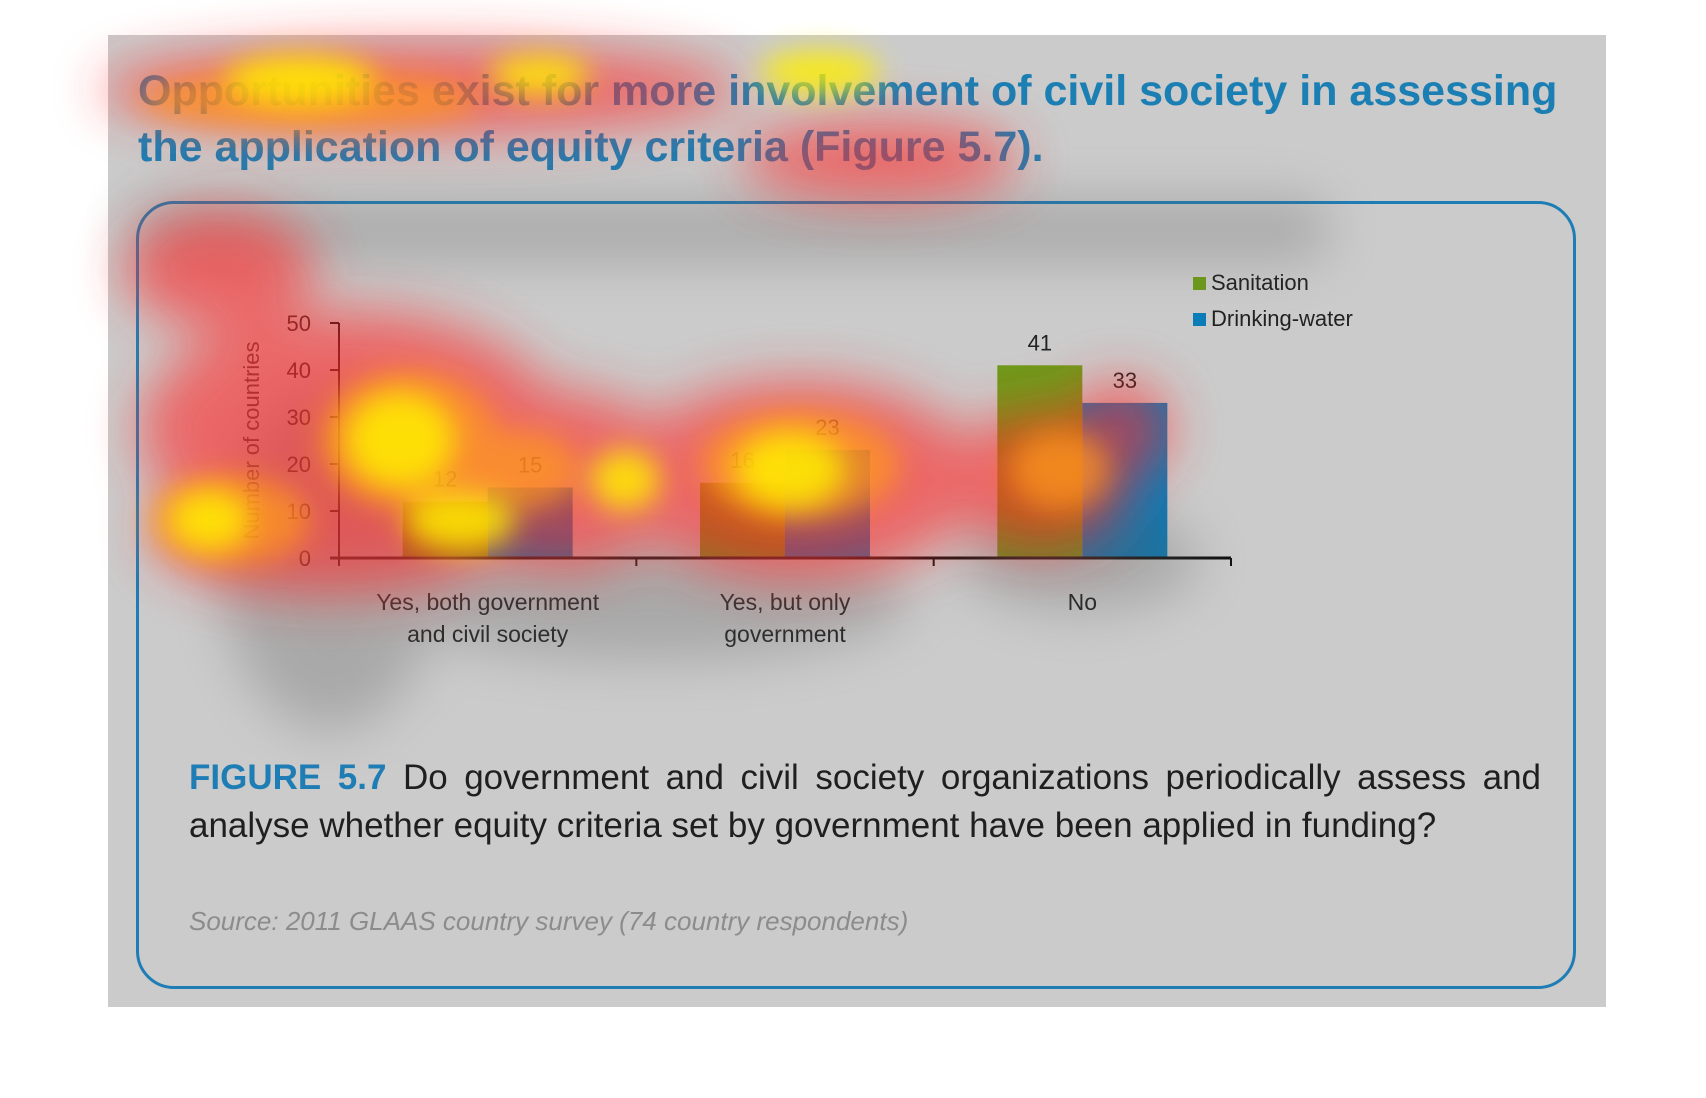 This screenshot has width=1706, height=1098. Describe the element at coordinates (299, 511) in the screenshot. I see `y-tick-label: 10` at that location.